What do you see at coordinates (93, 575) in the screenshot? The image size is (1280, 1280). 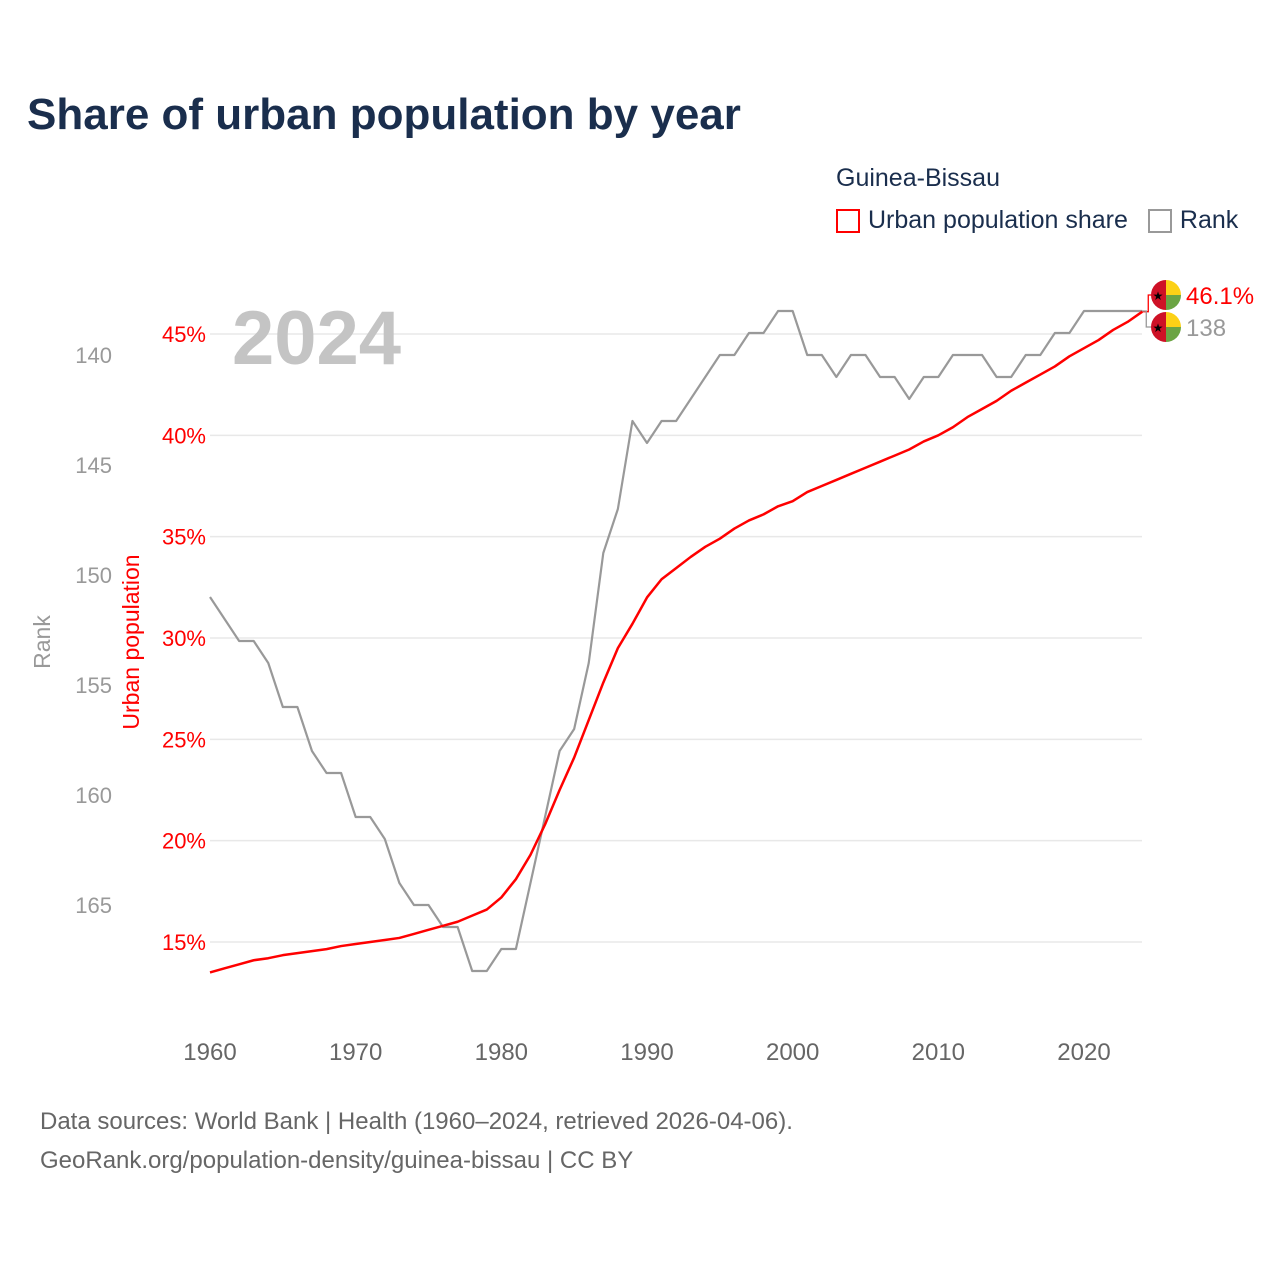 I see `y-rank-tick-label: 150` at bounding box center [93, 575].